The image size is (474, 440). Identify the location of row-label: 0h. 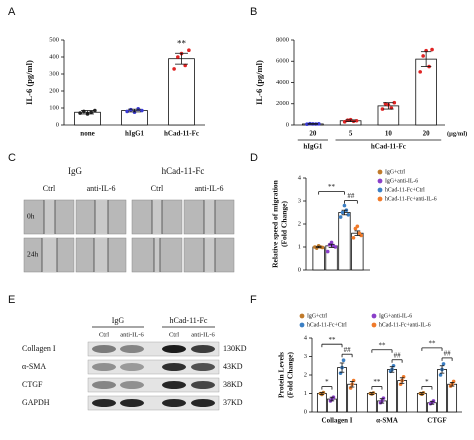
(31, 216).